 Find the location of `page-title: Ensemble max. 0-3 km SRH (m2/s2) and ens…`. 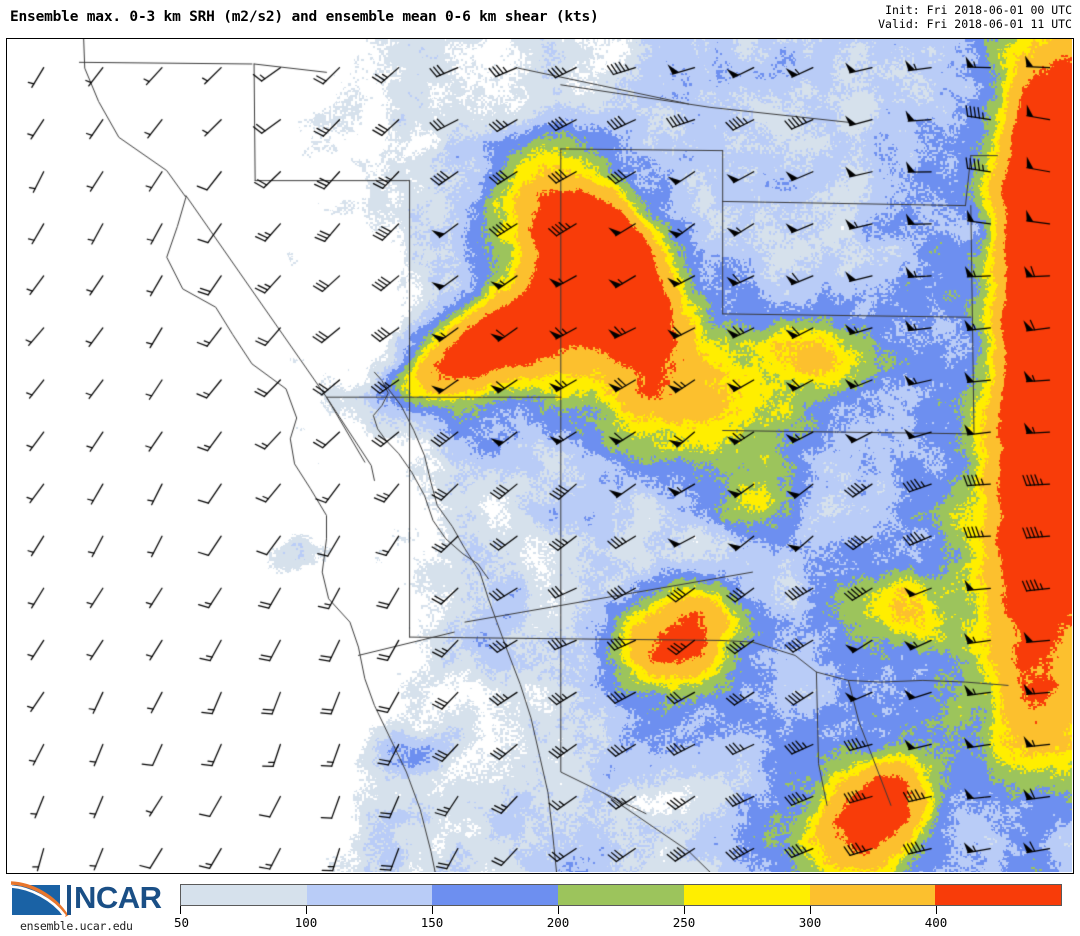

page-title: Ensemble max. 0-3 km SRH (m2/s2) and ens… is located at coordinates (304, 17).